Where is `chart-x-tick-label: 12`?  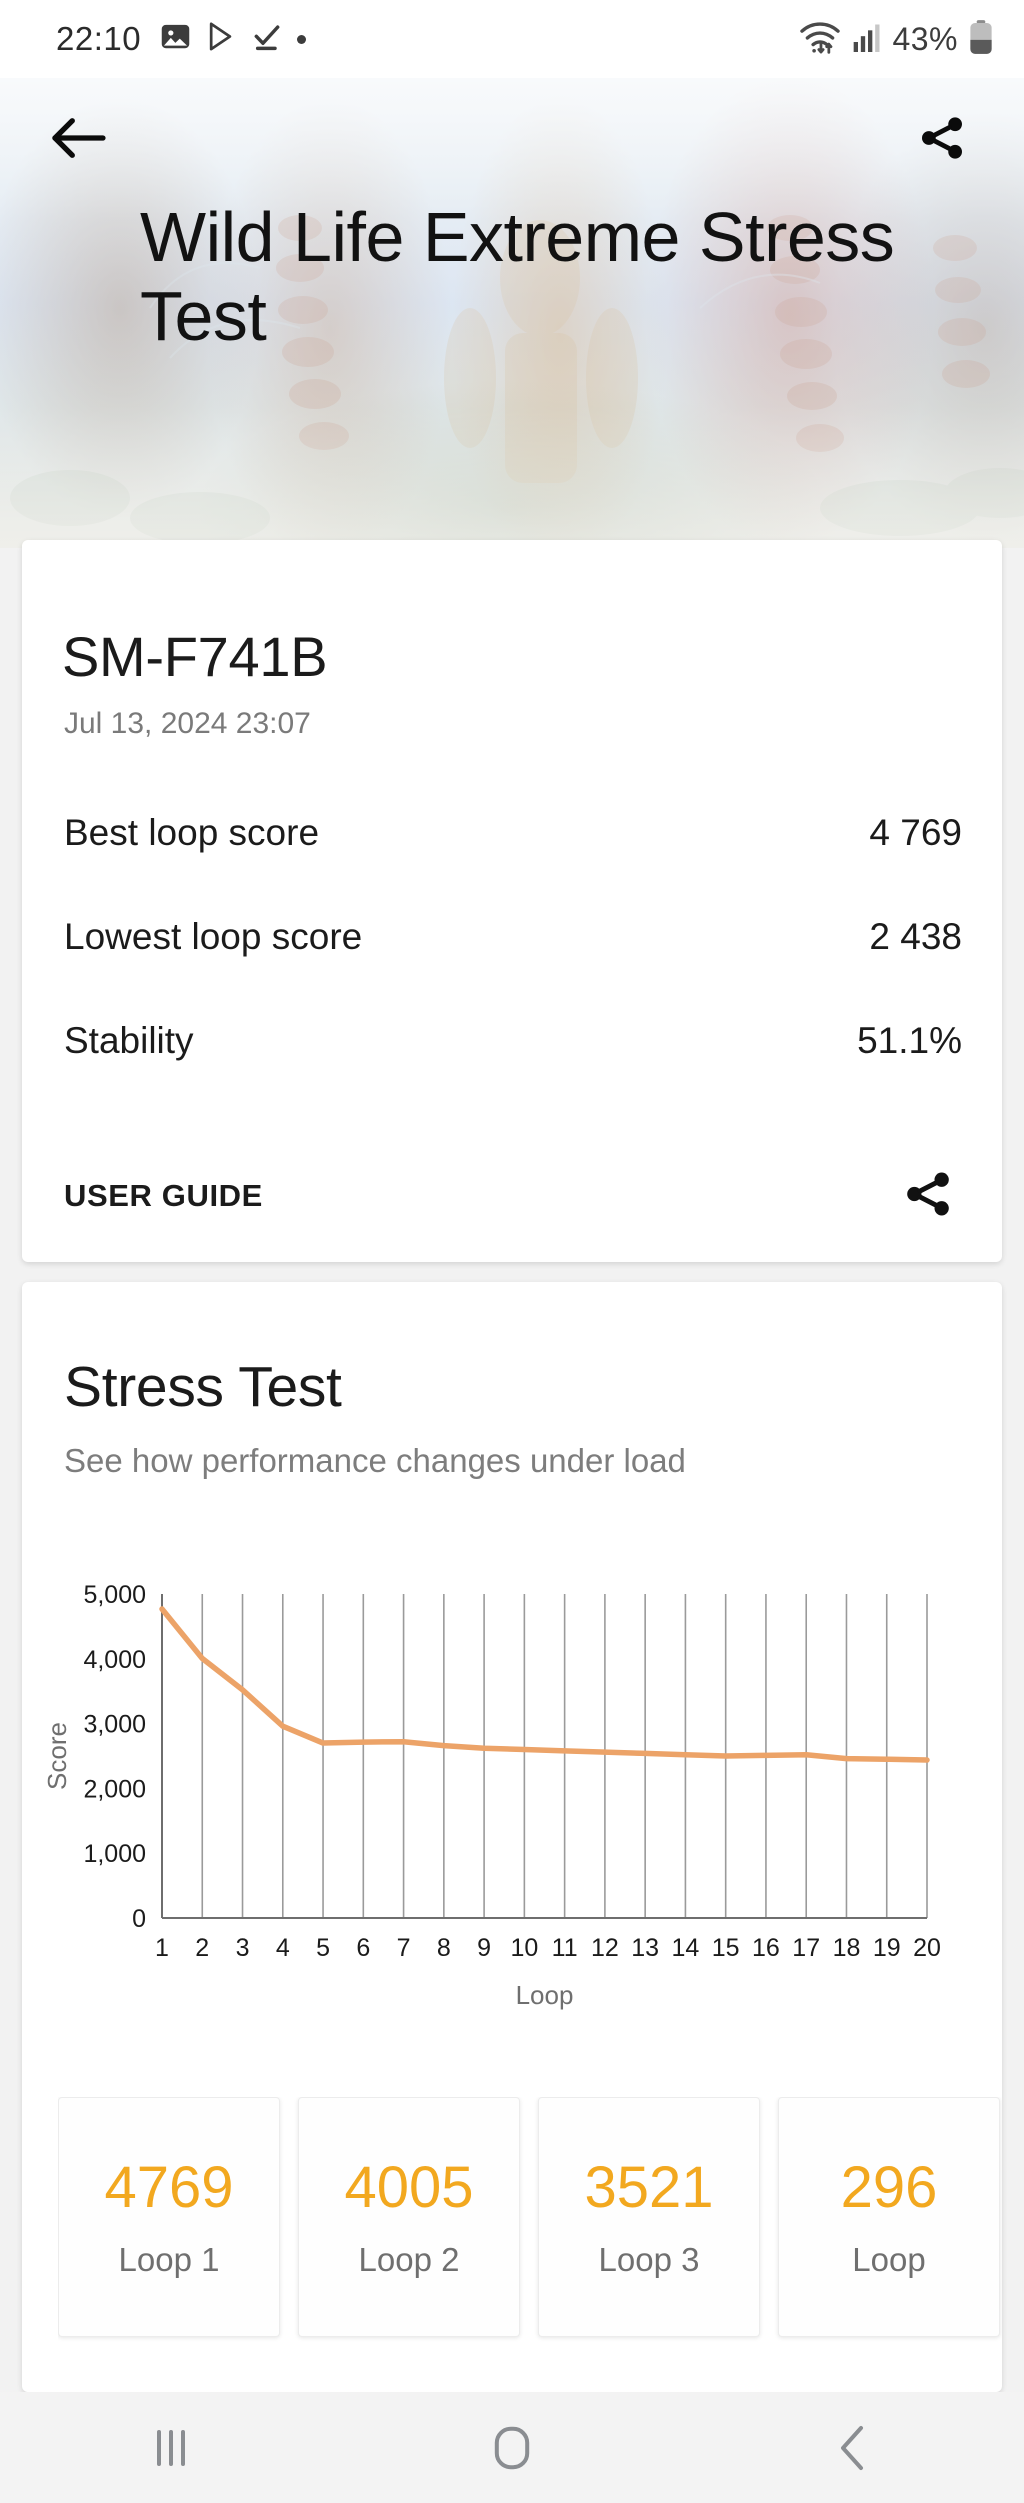
chart-x-tick-label: 12 is located at coordinates (605, 1948).